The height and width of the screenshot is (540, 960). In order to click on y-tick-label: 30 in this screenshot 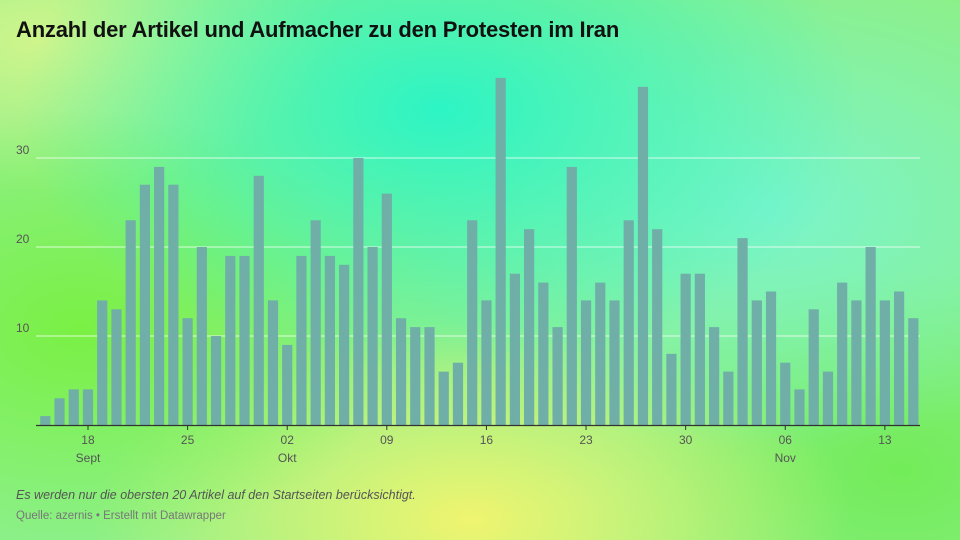, I will do `click(23, 150)`.